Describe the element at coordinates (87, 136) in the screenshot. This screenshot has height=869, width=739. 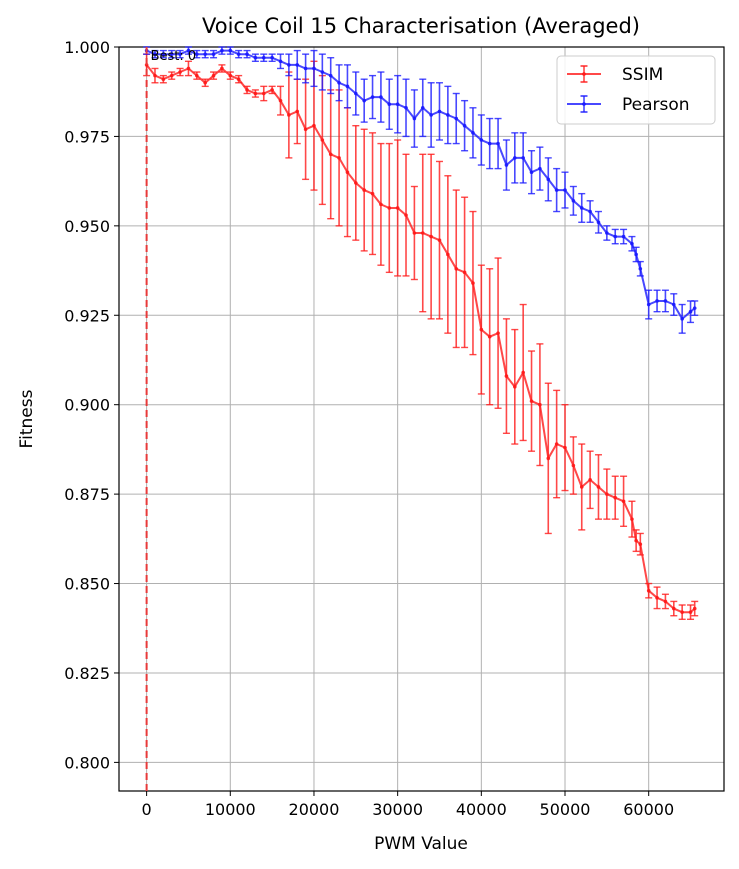
I see `y-tick-label: 0.975` at that location.